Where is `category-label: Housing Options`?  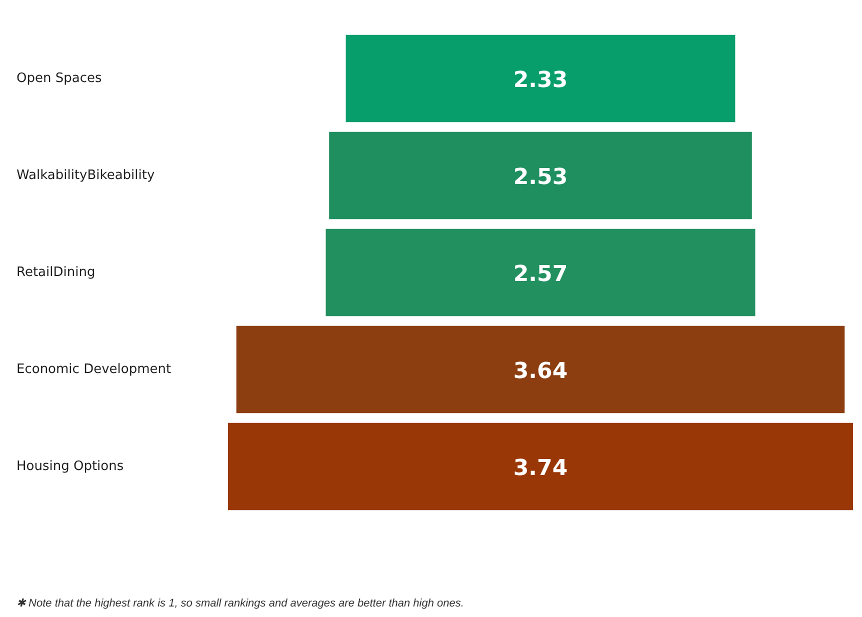 category-label: Housing Options is located at coordinates (70, 466).